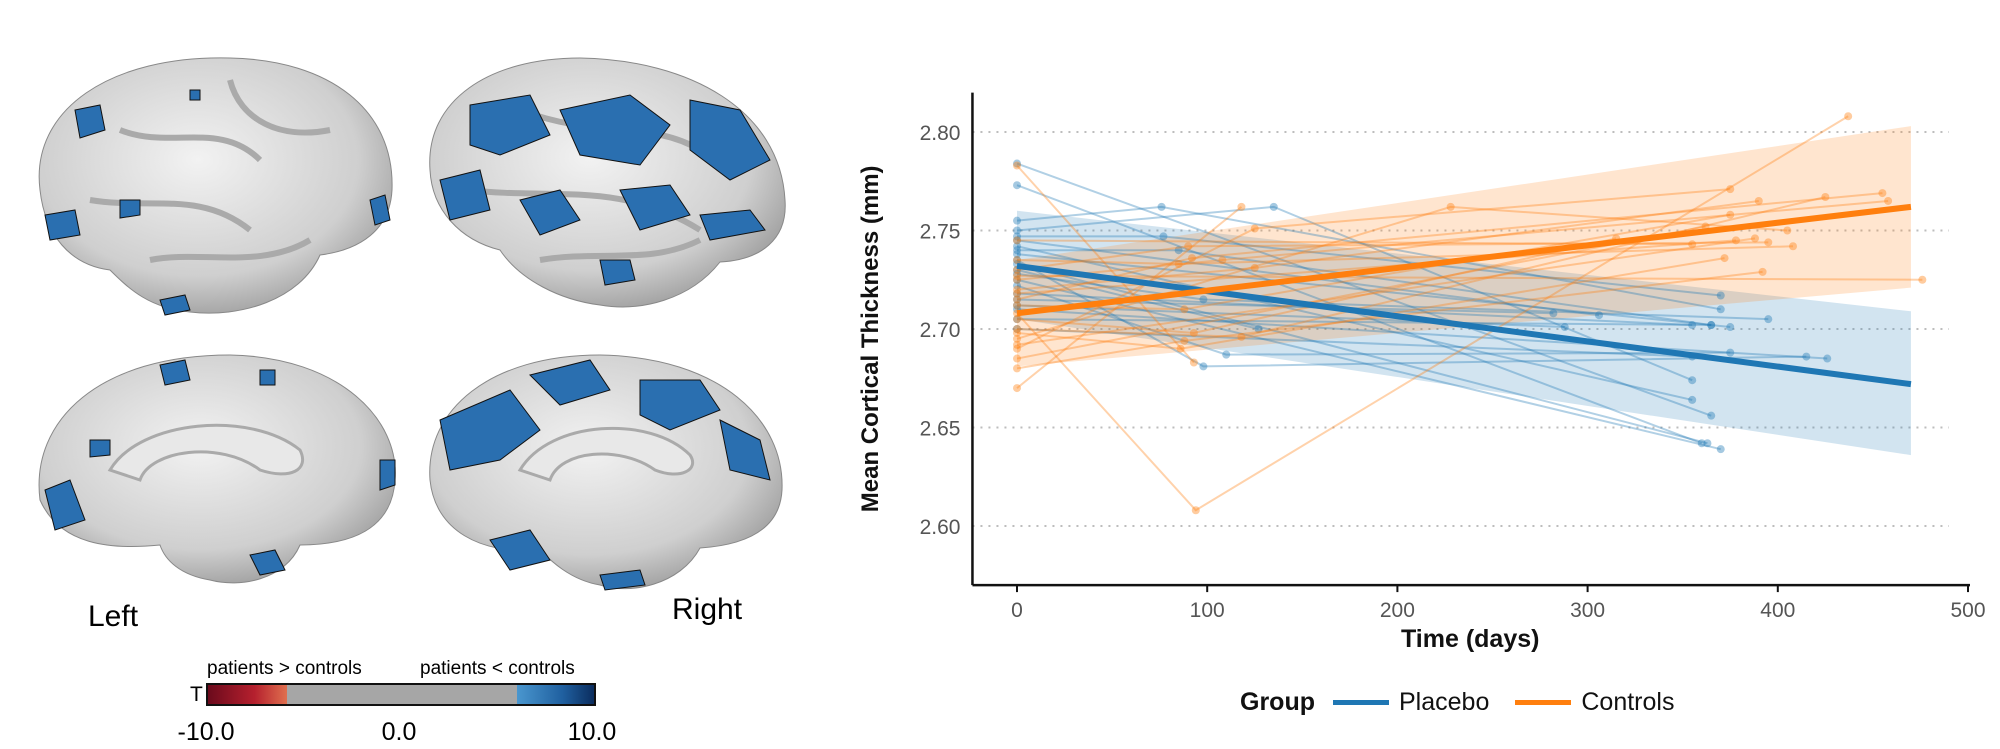 This screenshot has width=2000, height=749. What do you see at coordinates (940, 232) in the screenshot?
I see `y-tick-label: 2.75` at bounding box center [940, 232].